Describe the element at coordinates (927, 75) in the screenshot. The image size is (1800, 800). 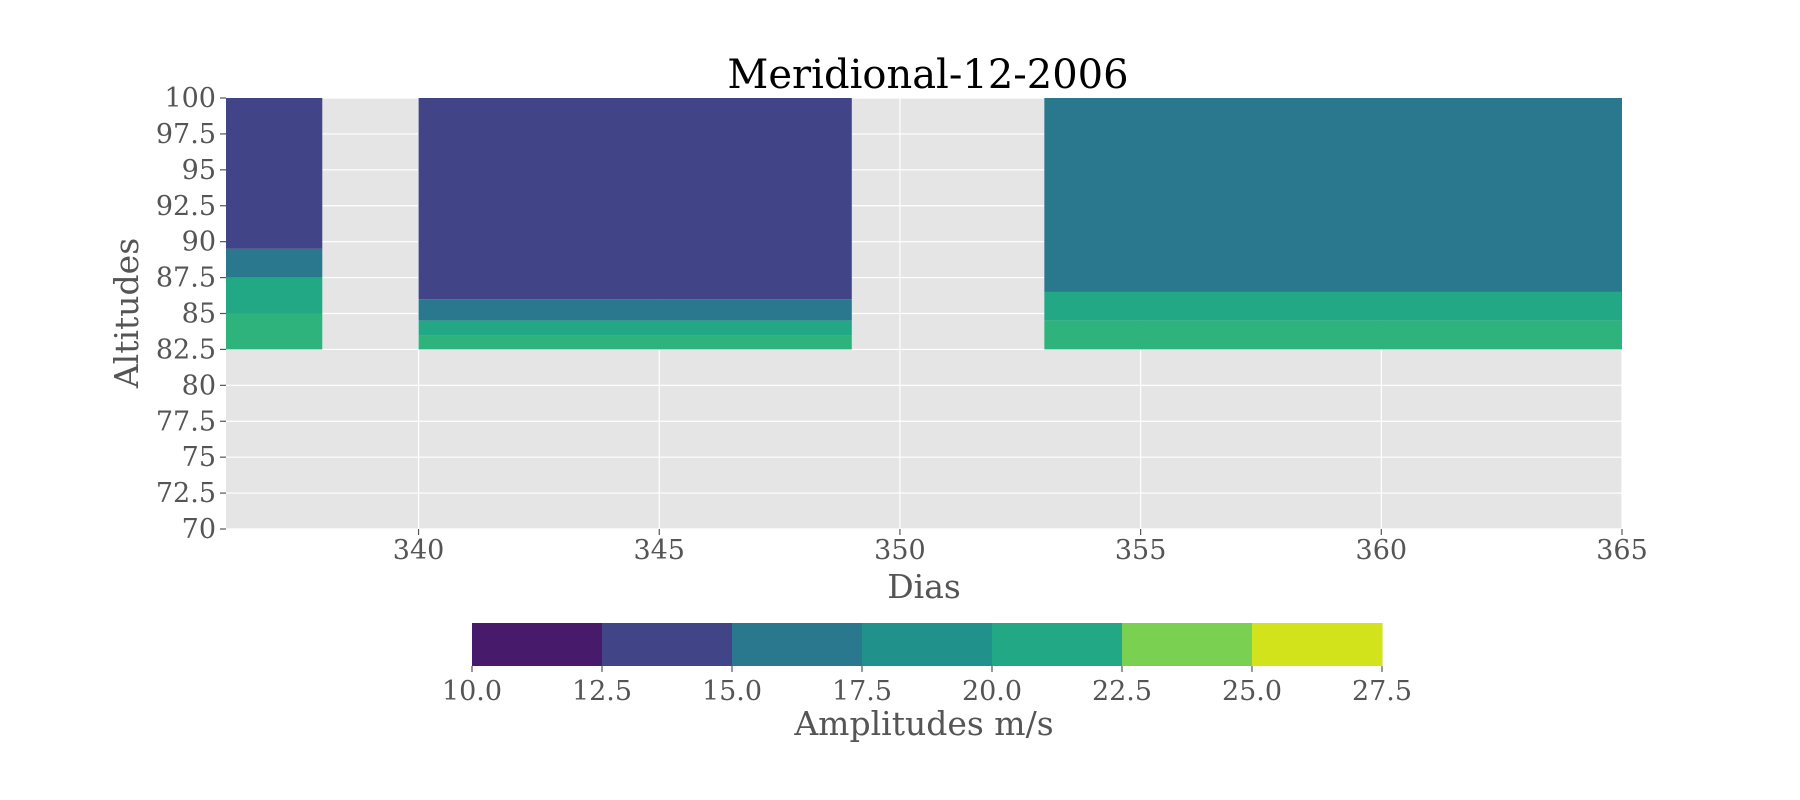
I see `chart-title: Meridional-12-2006` at that location.